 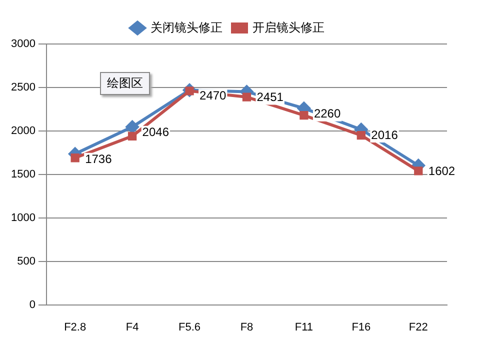 I want to click on x-tick-label: F8, so click(x=247, y=327).